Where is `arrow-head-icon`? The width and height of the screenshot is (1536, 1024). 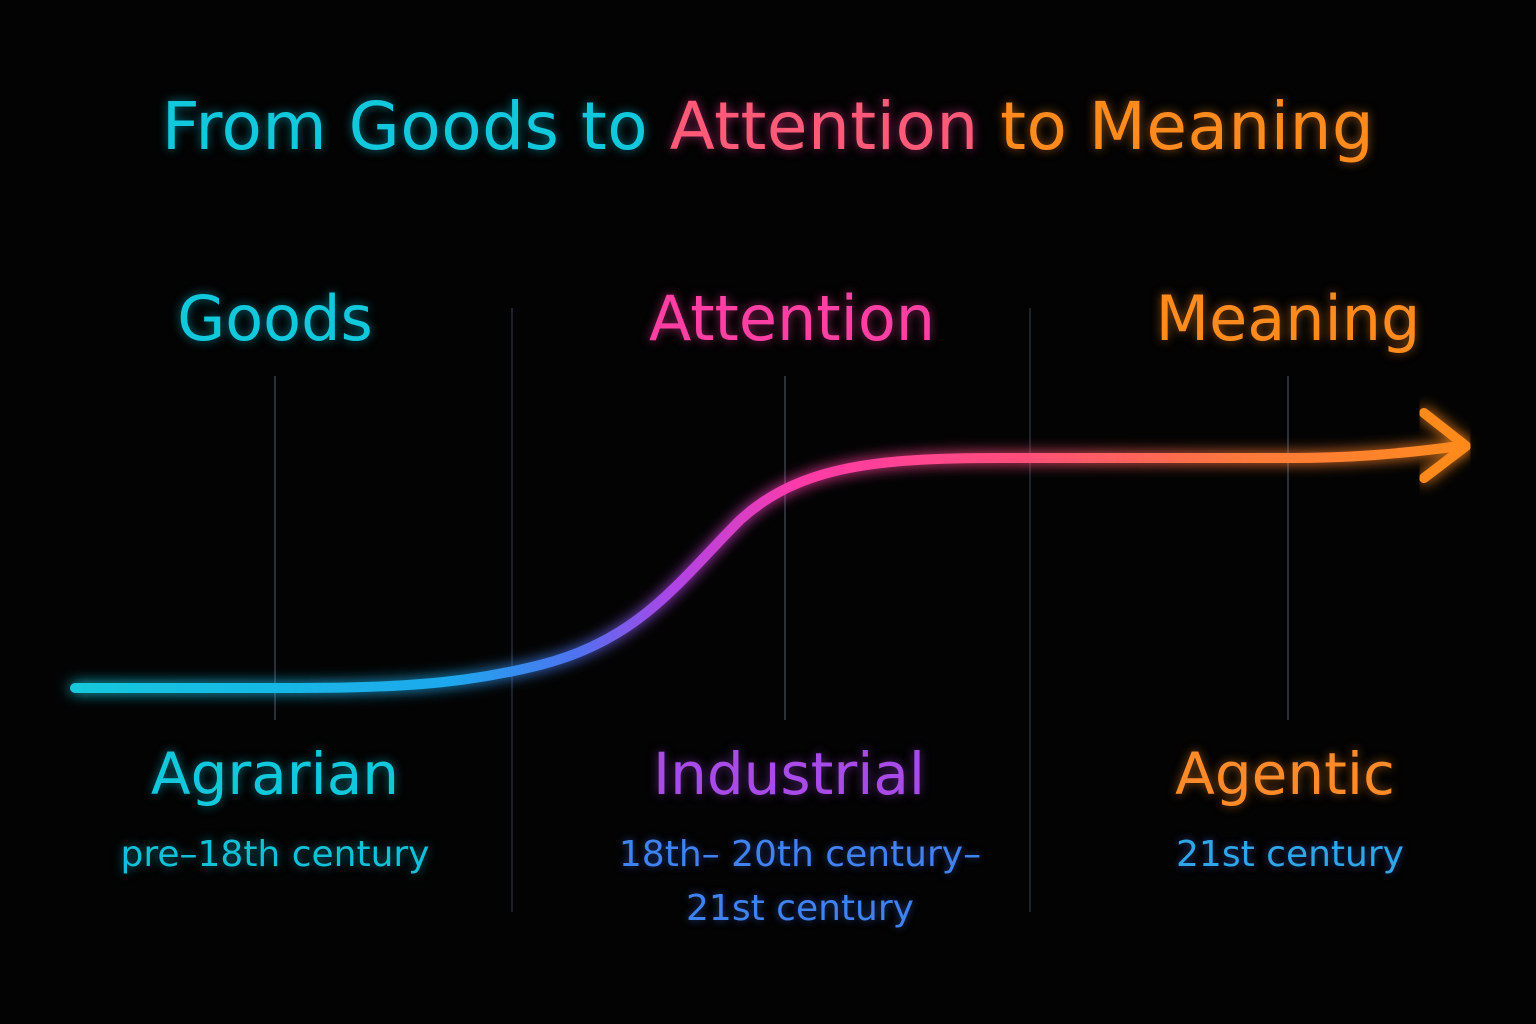 arrow-head-icon is located at coordinates (1445, 445).